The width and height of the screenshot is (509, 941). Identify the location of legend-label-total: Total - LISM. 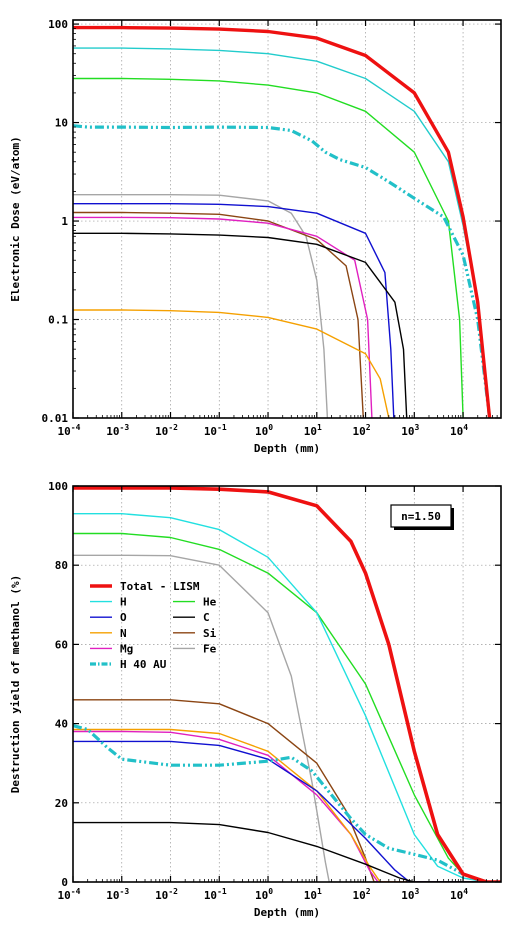
(160, 586).